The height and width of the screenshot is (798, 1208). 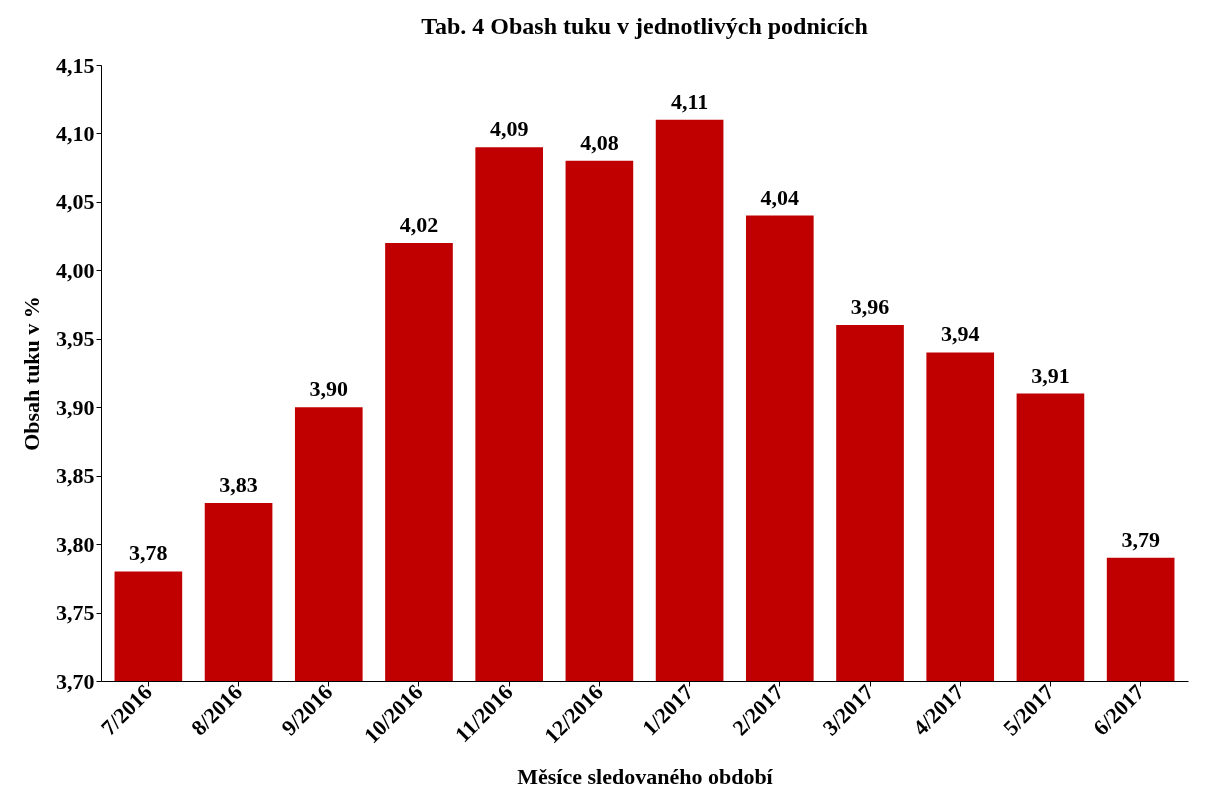 What do you see at coordinates (419, 224) in the screenshot?
I see `data-label: 4,02` at bounding box center [419, 224].